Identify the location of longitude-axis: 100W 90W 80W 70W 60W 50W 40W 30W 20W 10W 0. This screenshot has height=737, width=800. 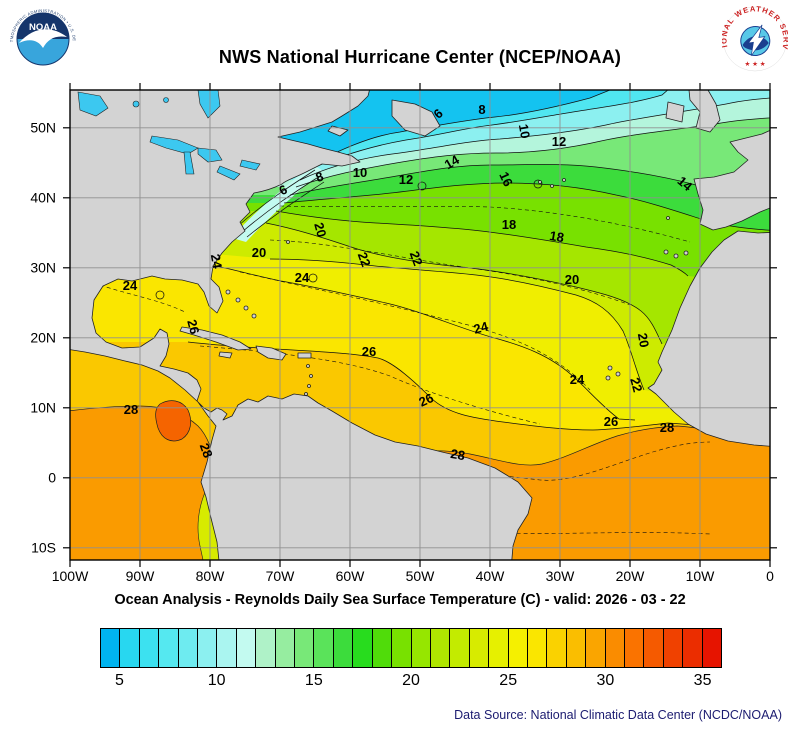
(413, 576).